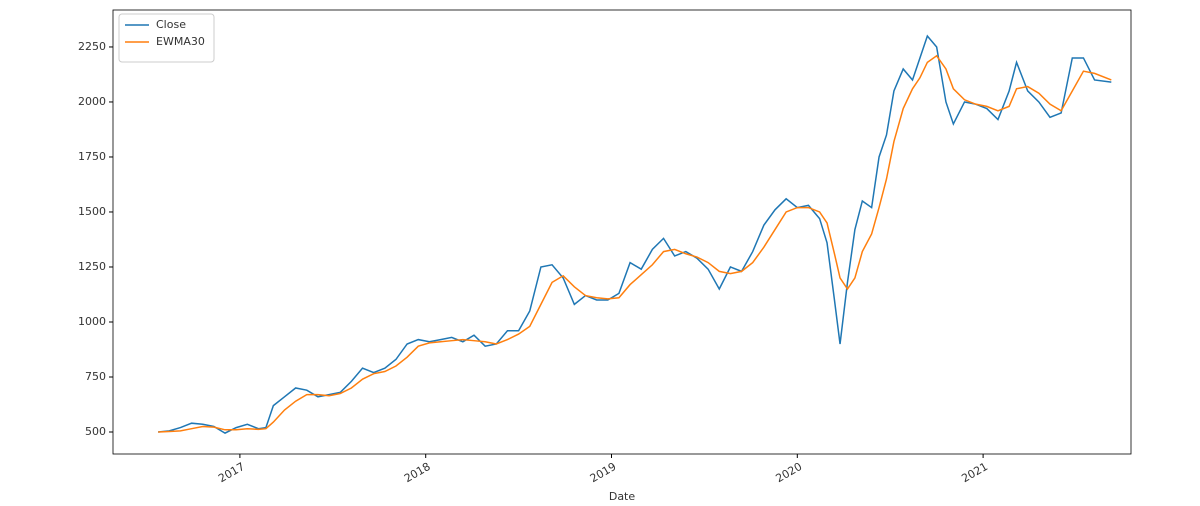 The height and width of the screenshot is (506, 1200). I want to click on y-tick-label: 1000, so click(92, 321).